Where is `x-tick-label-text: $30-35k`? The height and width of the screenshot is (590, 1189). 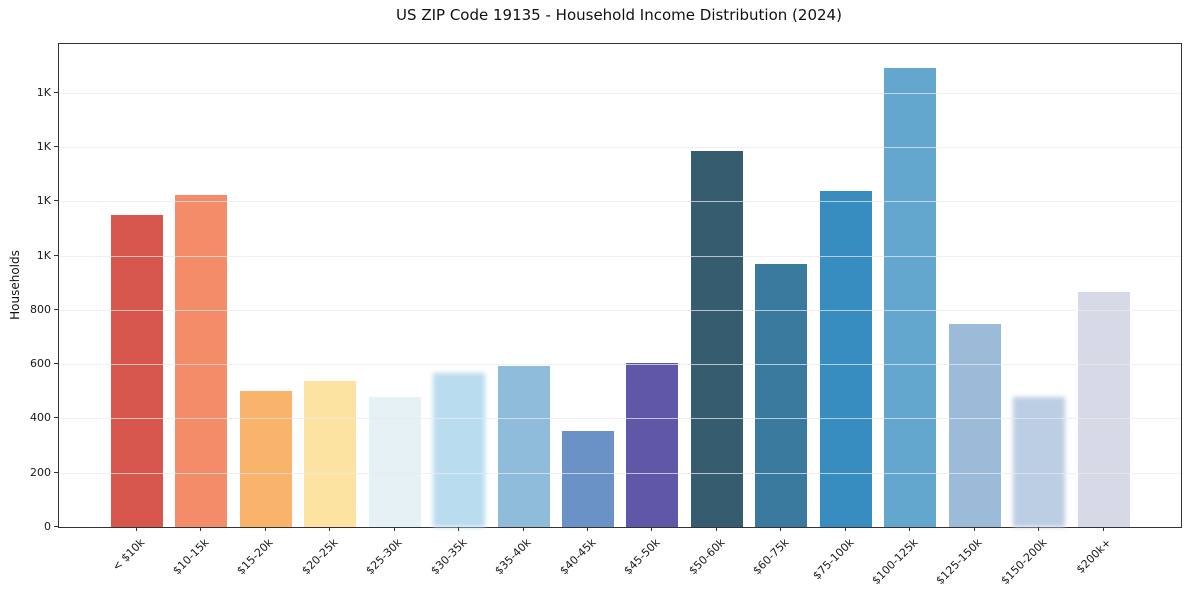
x-tick-label-text: $30-35k is located at coordinates (448, 557).